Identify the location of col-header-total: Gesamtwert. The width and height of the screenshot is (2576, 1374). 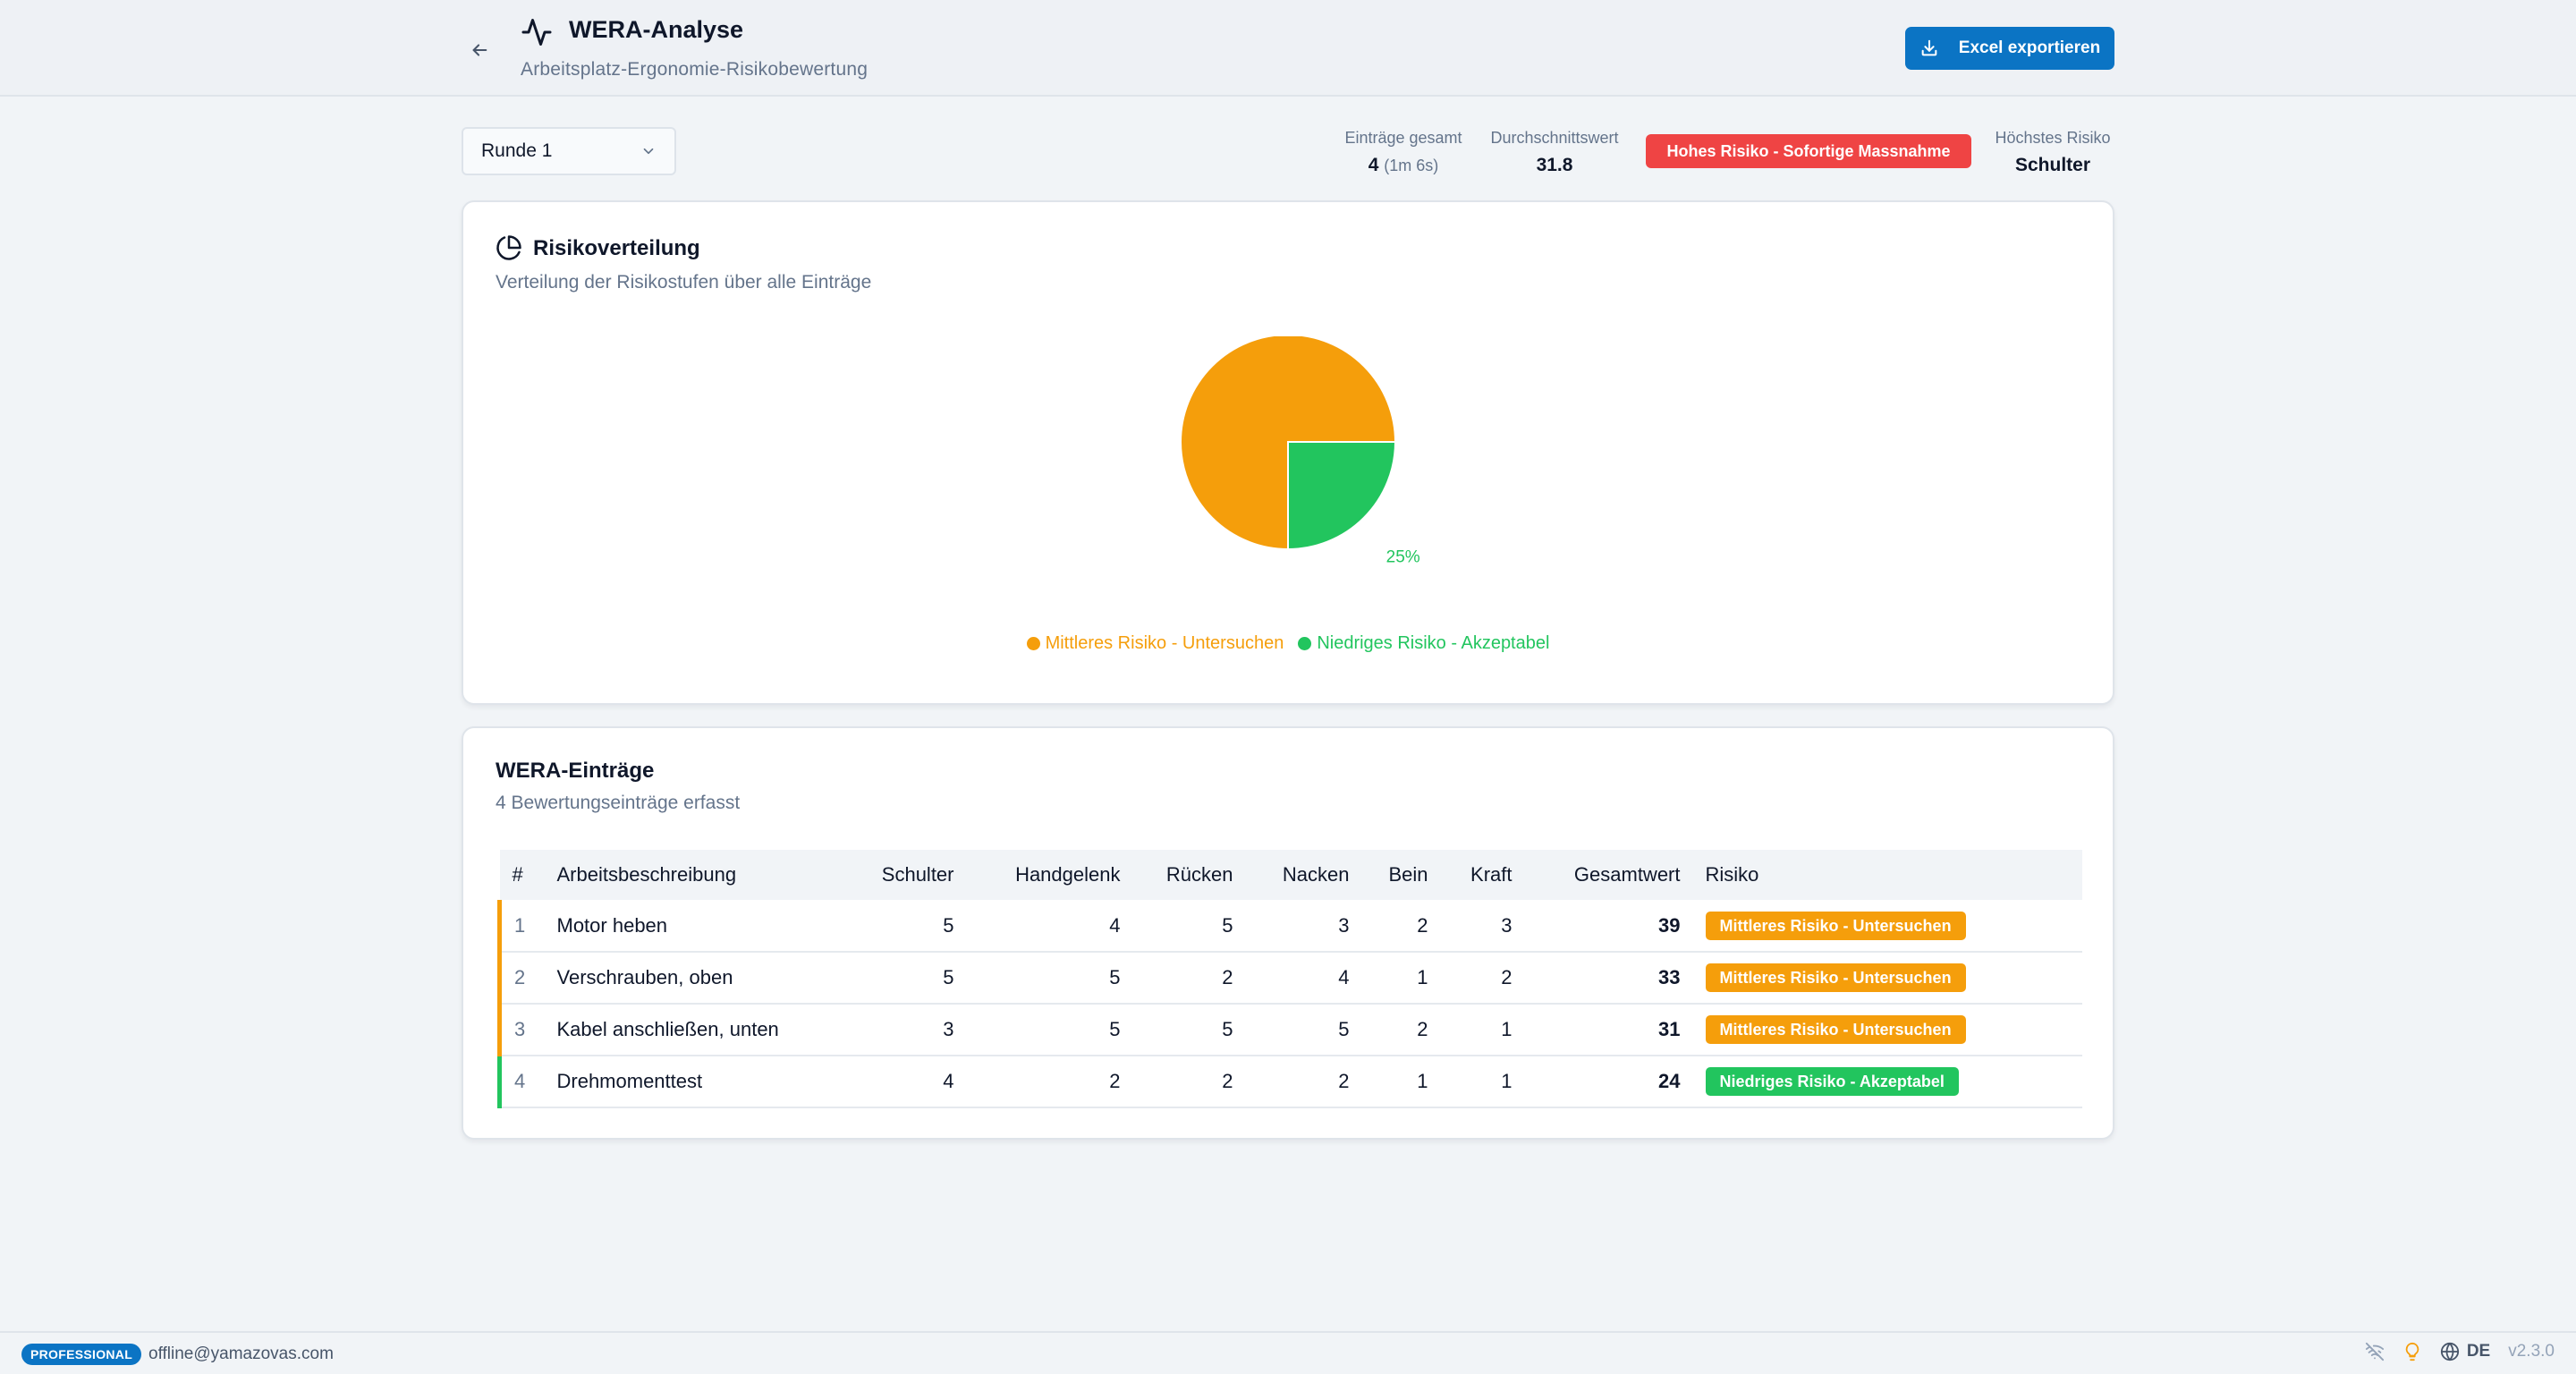
(1627, 874).